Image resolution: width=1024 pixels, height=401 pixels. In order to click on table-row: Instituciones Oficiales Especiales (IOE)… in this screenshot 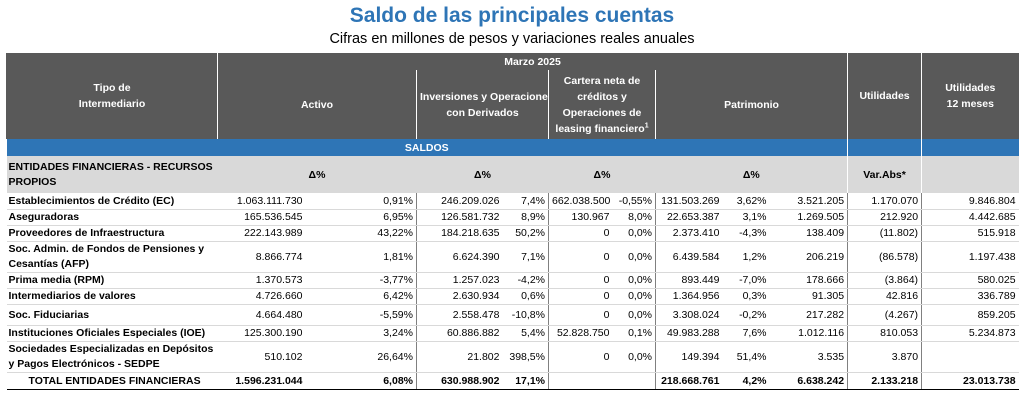, I will do `click(512, 333)`.